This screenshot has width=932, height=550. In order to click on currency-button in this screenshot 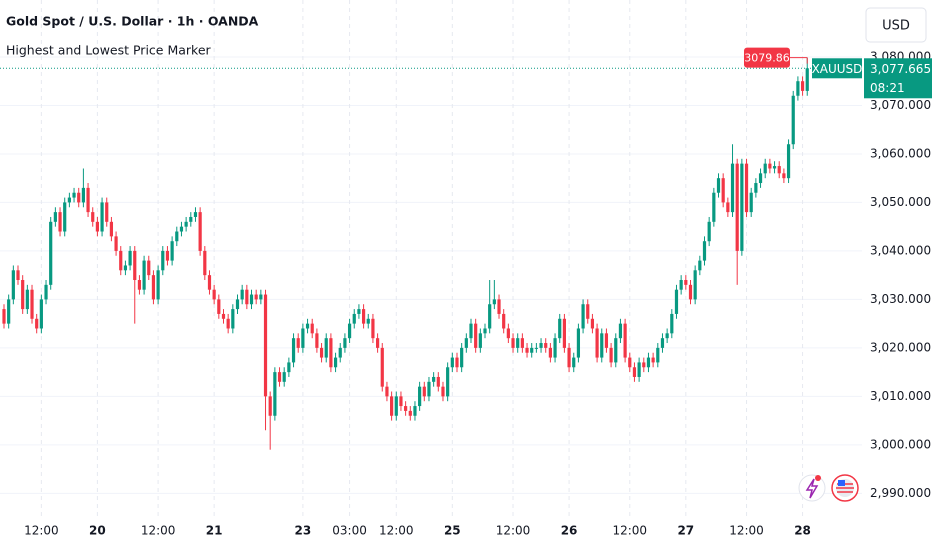, I will do `click(896, 25)`.